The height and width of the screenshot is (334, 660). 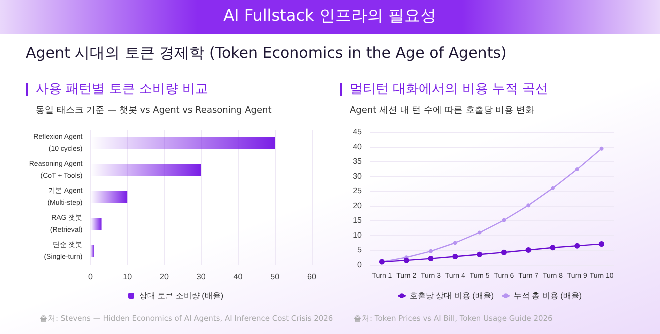 What do you see at coordinates (358, 161) in the screenshot?
I see `y-tick-label: 35` at bounding box center [358, 161].